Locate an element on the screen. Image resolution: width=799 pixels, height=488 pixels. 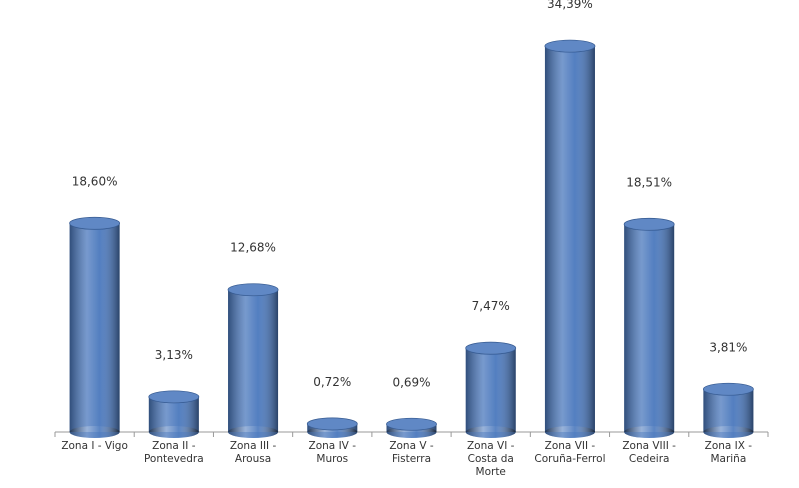
value-label: 18,51% is located at coordinates (649, 182).